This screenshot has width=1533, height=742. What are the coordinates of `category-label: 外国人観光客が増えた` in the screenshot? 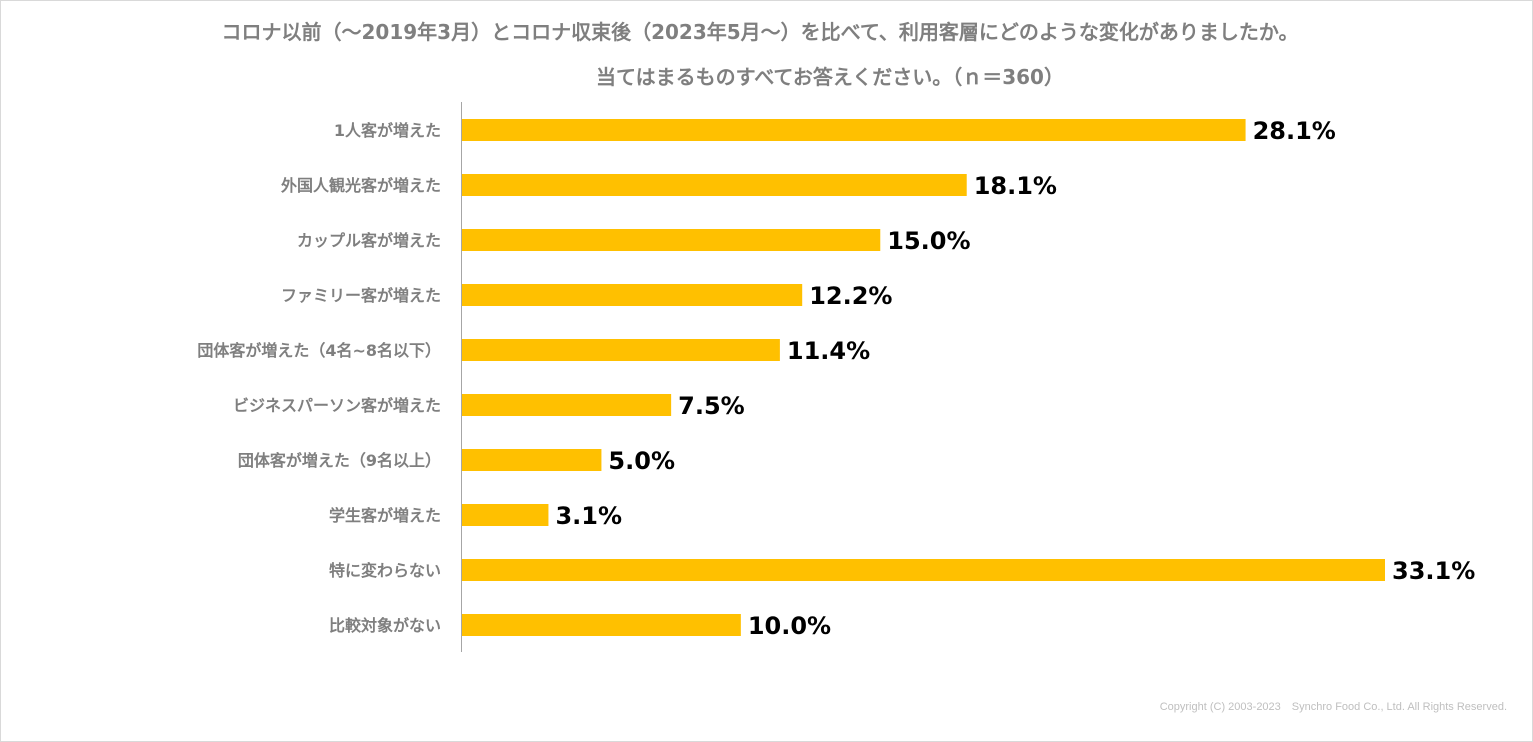 It's located at (360, 185).